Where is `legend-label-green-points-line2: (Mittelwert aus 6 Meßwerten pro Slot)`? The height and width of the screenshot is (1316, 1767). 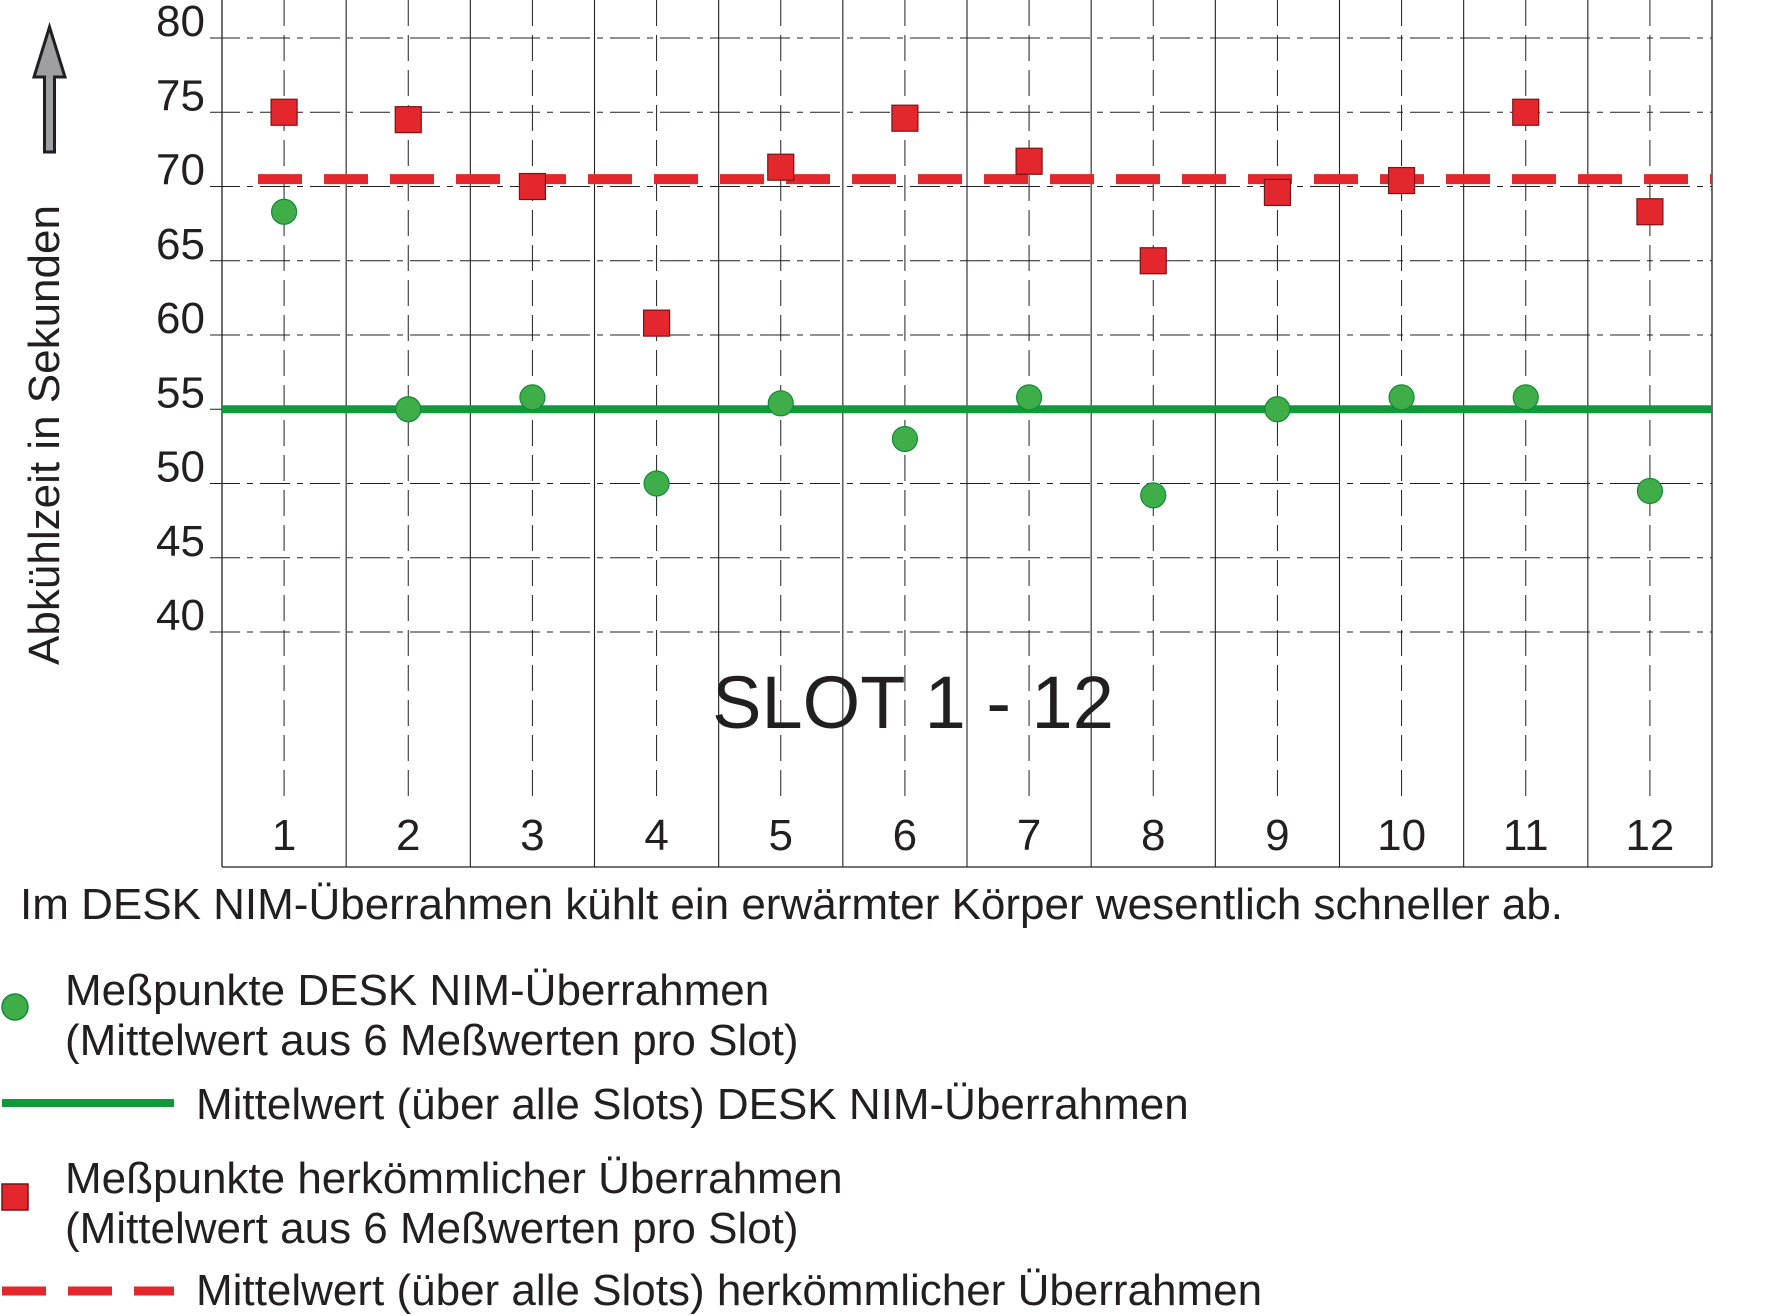
legend-label-green-points-line2: (Mittelwert aus 6 Meßwerten pro Slot) is located at coordinates (432, 1040).